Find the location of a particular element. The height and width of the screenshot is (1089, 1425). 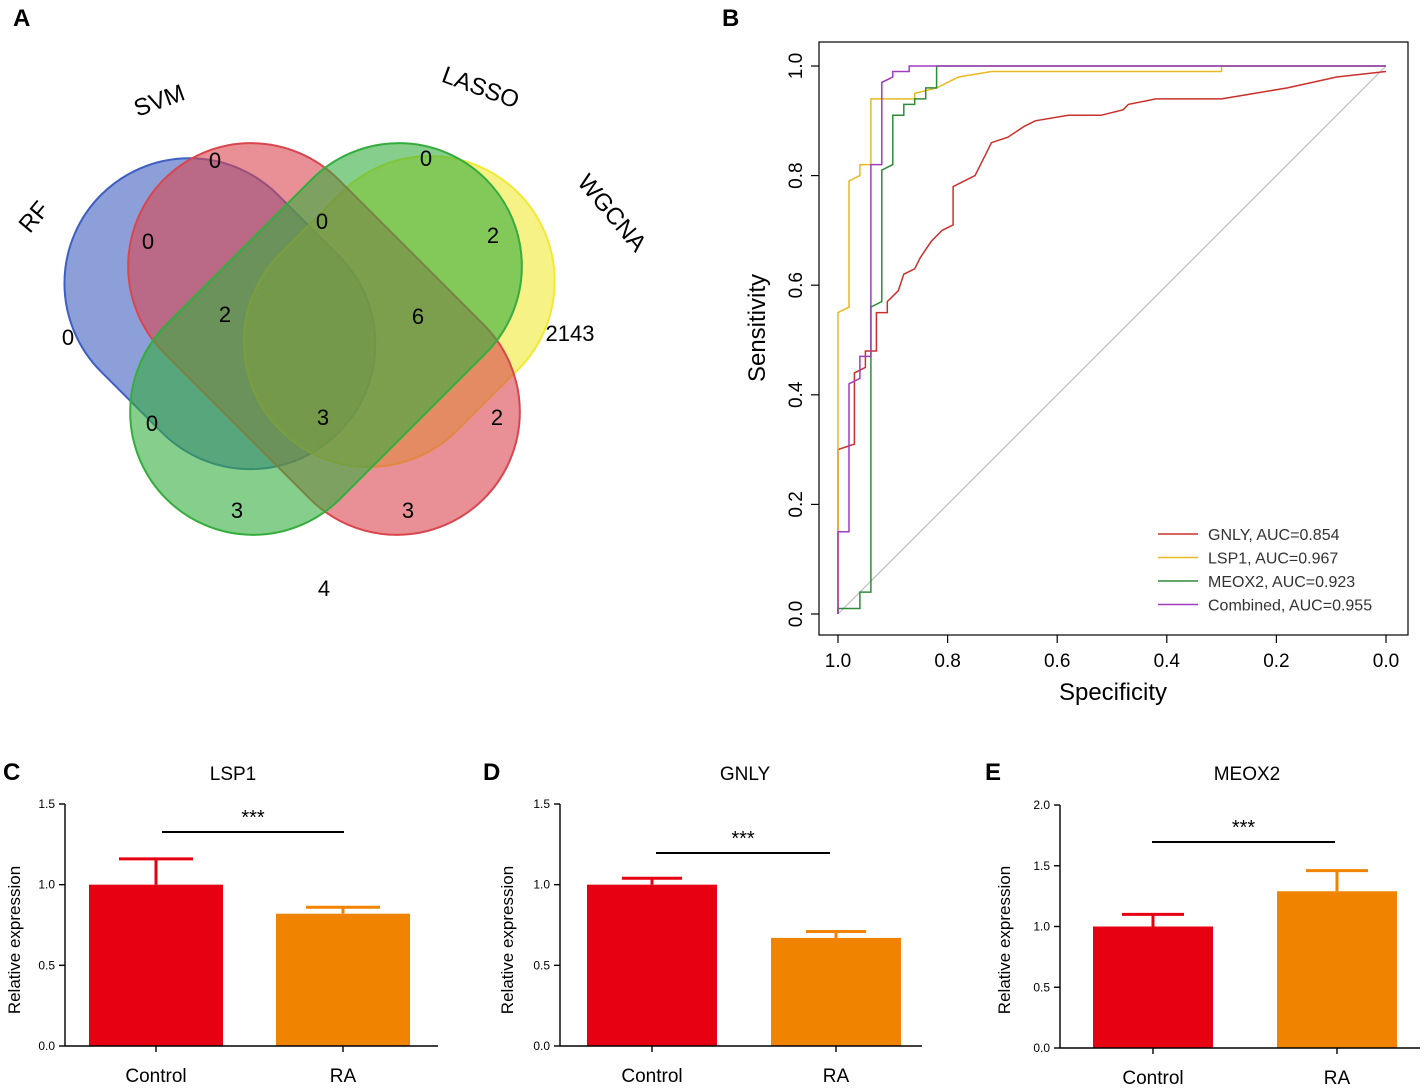

roc-y-tick-label: 0.8 is located at coordinates (796, 175).